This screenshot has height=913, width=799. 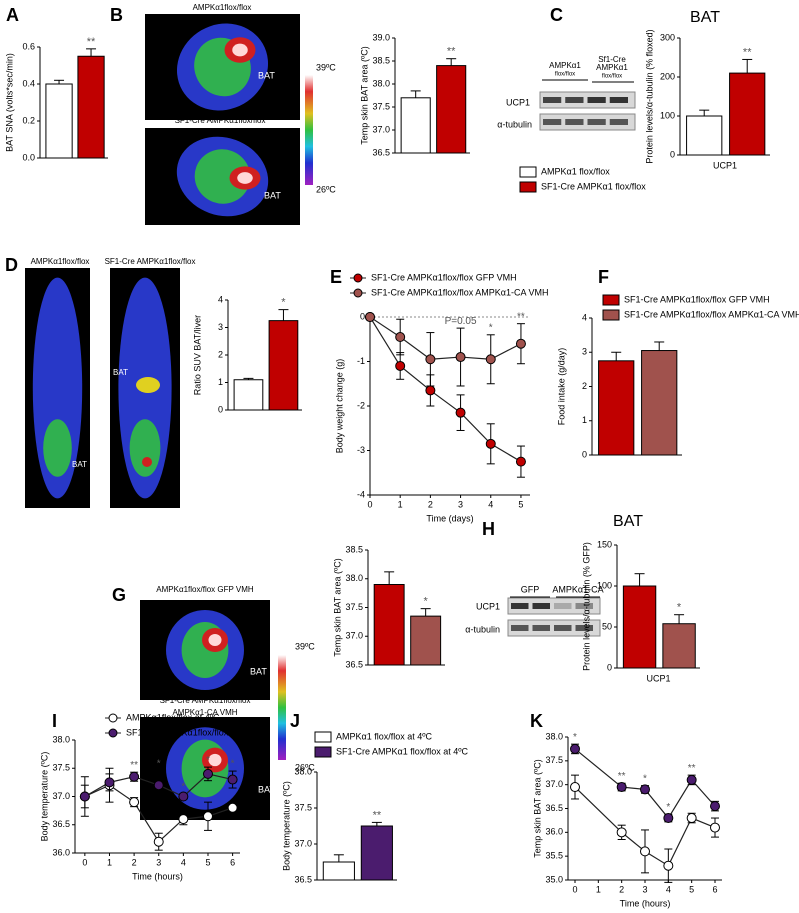 I want to click on thermal-body, so click(x=222, y=176).